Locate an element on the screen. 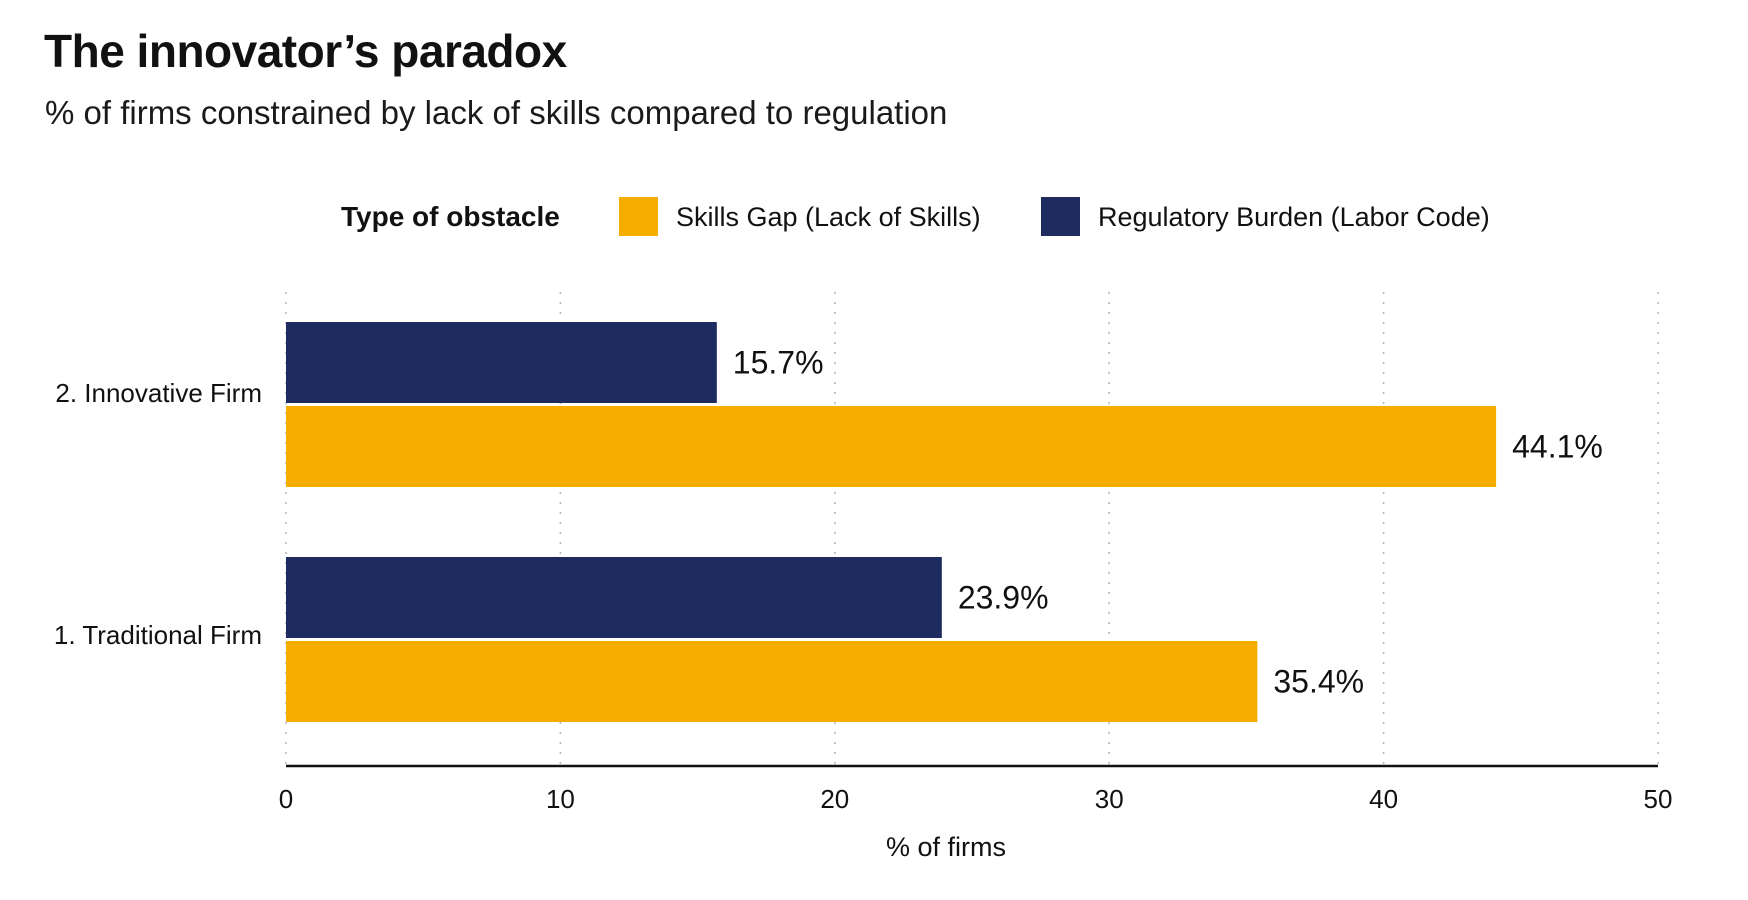 The height and width of the screenshot is (900, 1748). legend-label: Regulatory Burden (Labor Code) is located at coordinates (1294, 217).